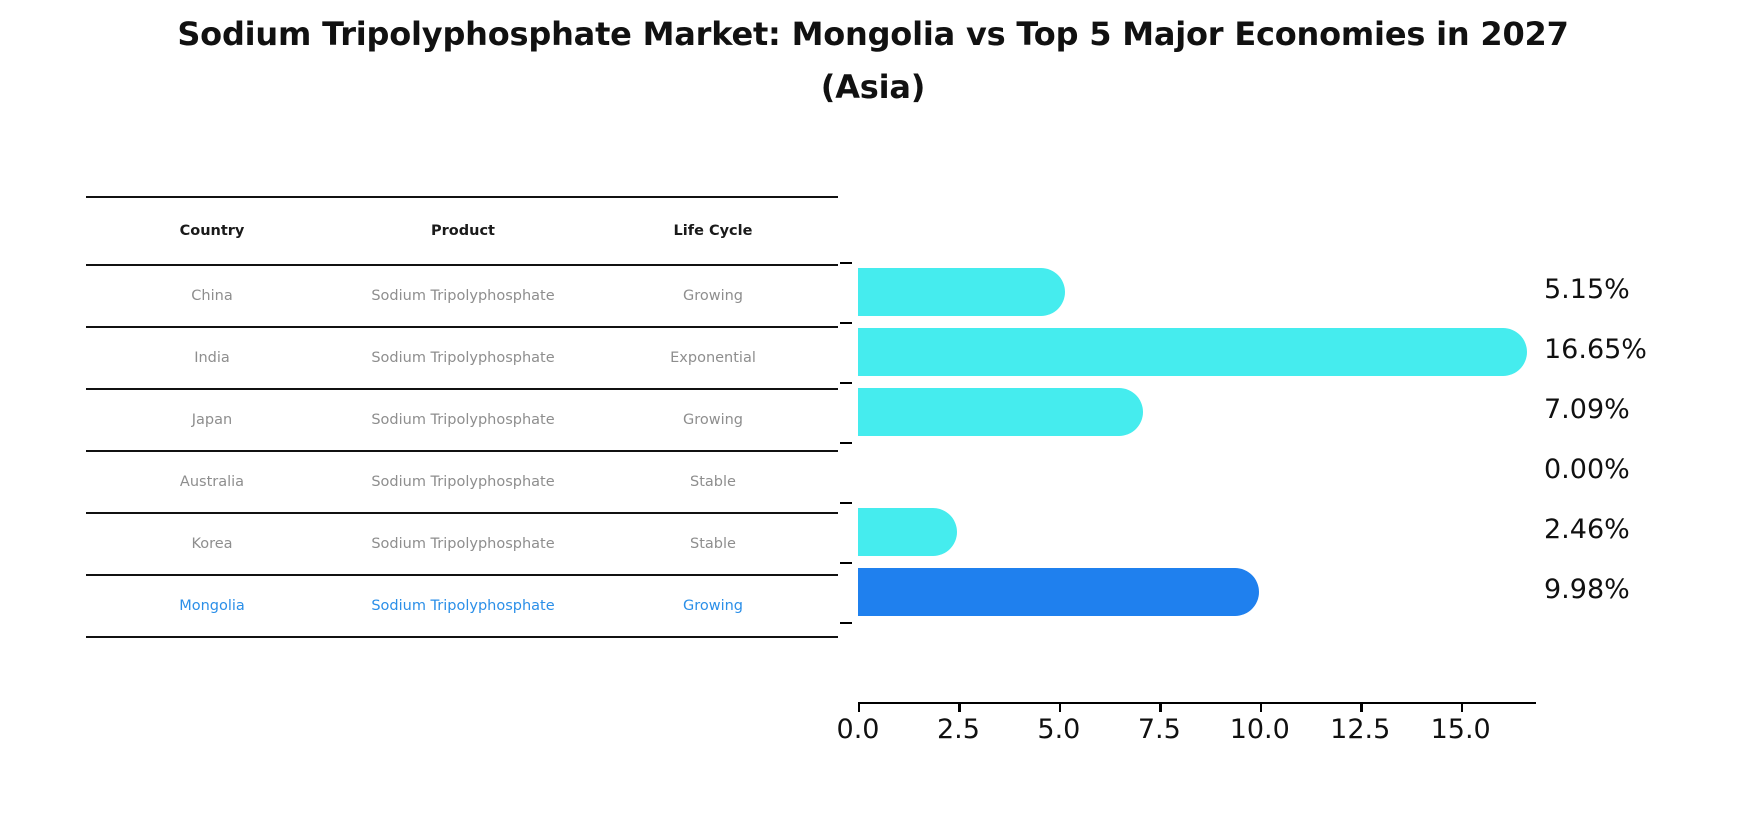 The width and height of the screenshot is (1746, 823). I want to click on table-cell-country: India, so click(212, 358).